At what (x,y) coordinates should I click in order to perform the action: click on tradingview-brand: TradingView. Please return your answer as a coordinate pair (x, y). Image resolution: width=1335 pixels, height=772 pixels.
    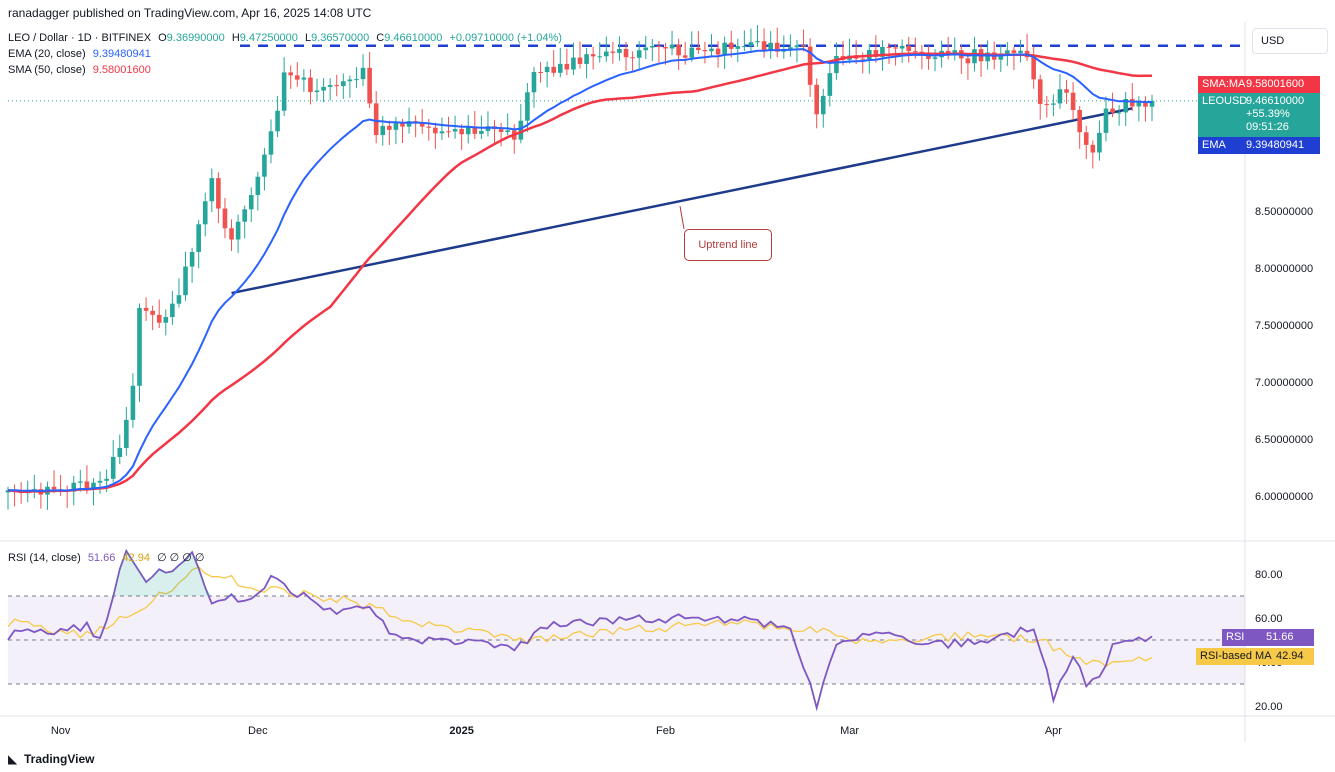
    Looking at the image, I should click on (59, 759).